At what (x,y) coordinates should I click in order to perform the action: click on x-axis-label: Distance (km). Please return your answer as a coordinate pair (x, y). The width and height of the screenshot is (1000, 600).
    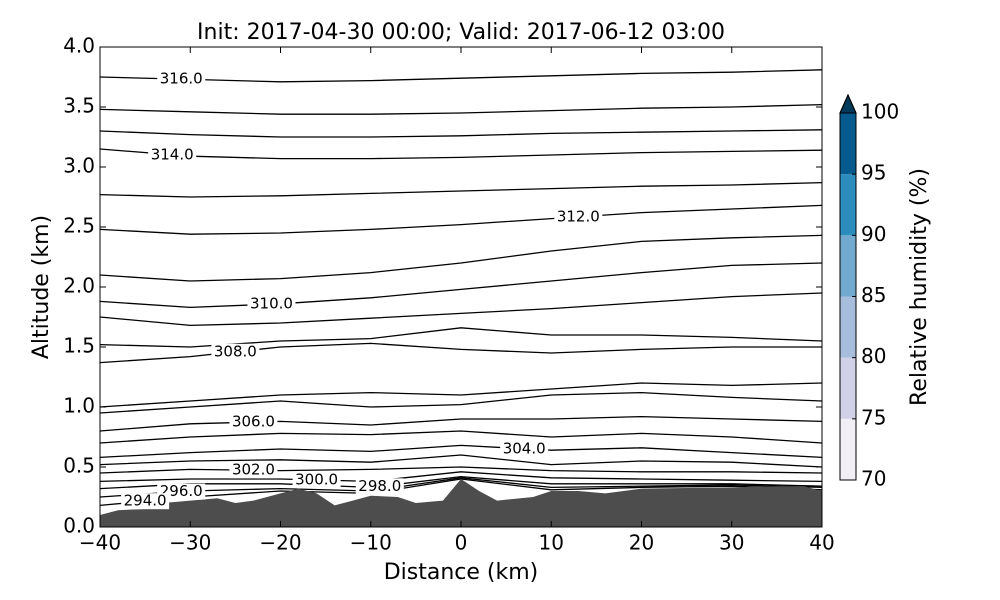
    Looking at the image, I should click on (461, 572).